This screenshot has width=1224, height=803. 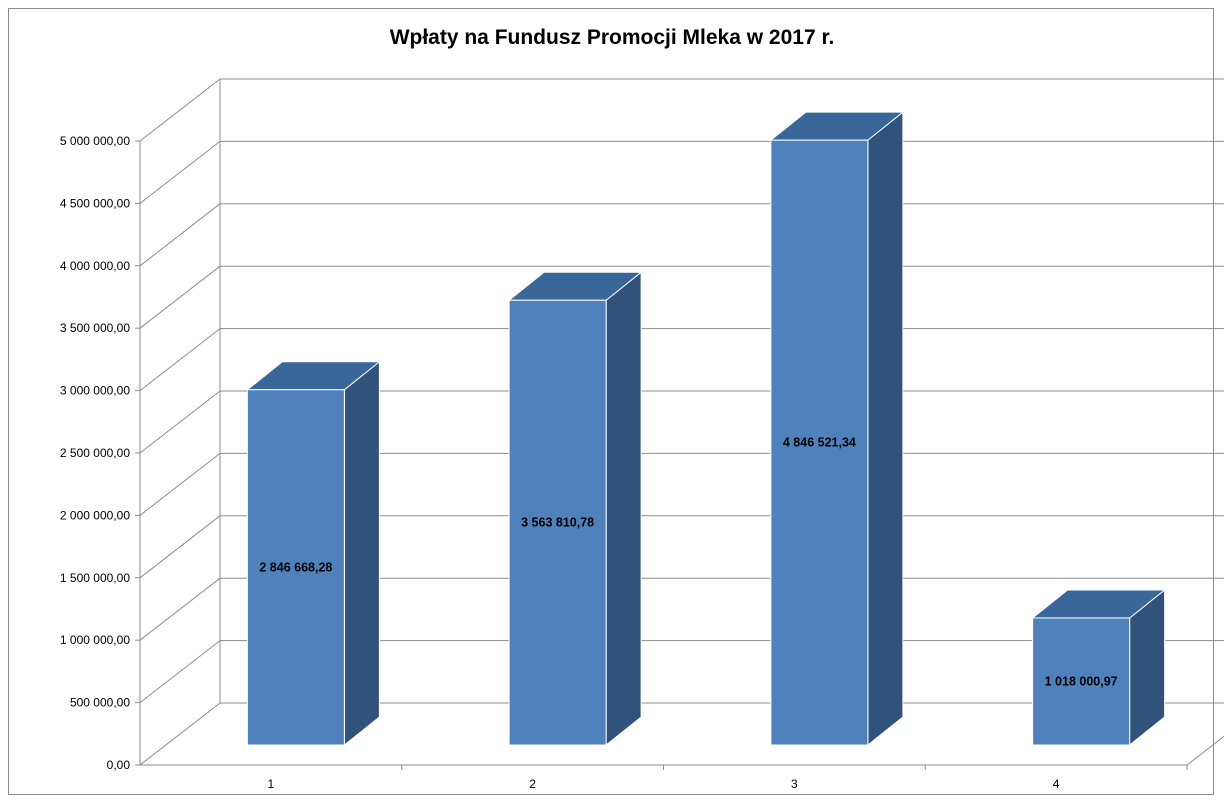 I want to click on y-tick-label-5: 2 500 000,00, so click(x=95, y=453).